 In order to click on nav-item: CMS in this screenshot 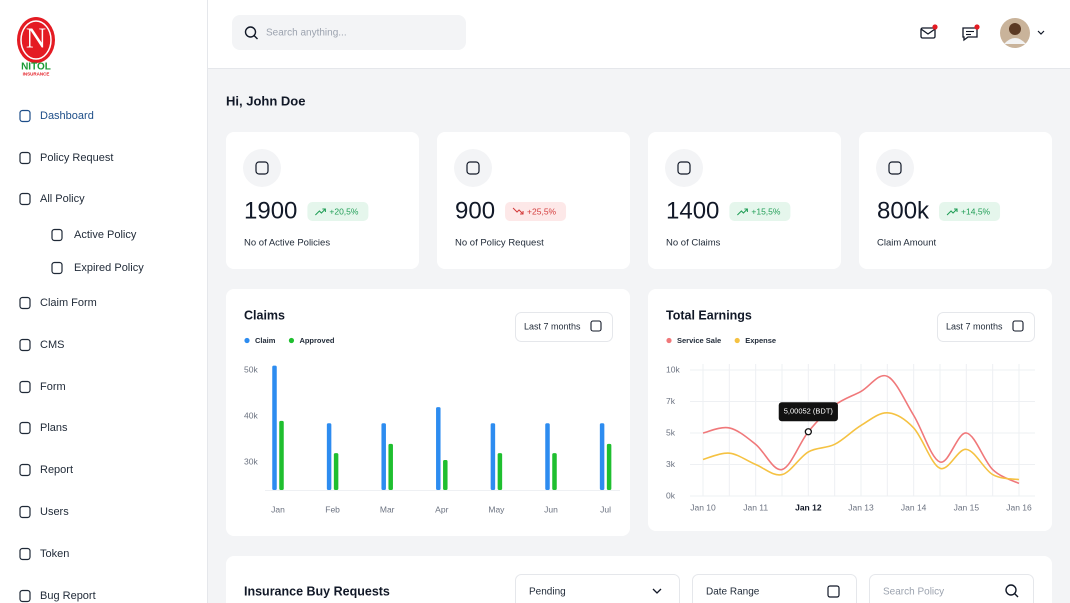, I will do `click(41, 345)`.